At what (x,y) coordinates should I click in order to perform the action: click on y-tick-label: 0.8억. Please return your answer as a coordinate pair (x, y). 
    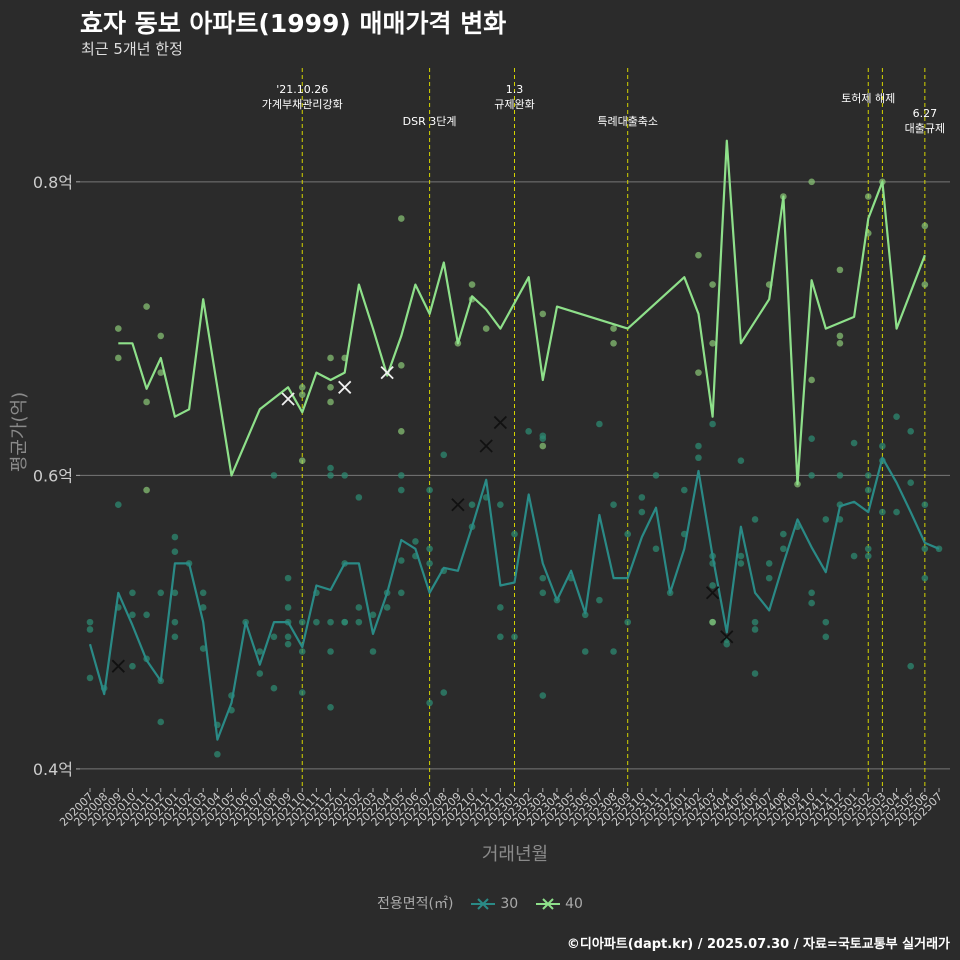
    Looking at the image, I should click on (53, 182).